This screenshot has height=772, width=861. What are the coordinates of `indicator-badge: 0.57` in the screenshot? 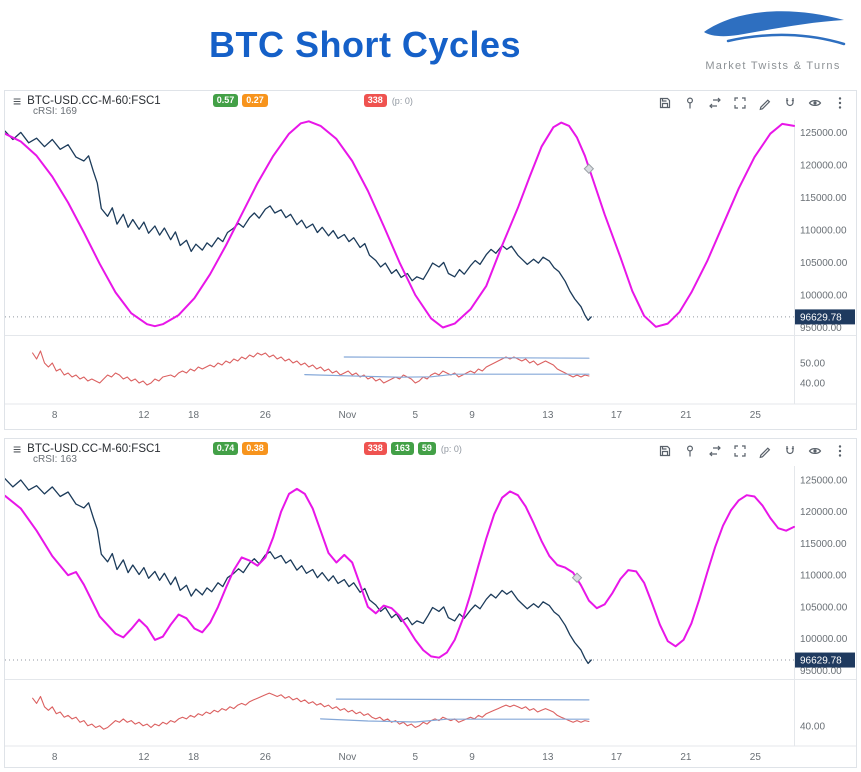 It's located at (225, 100).